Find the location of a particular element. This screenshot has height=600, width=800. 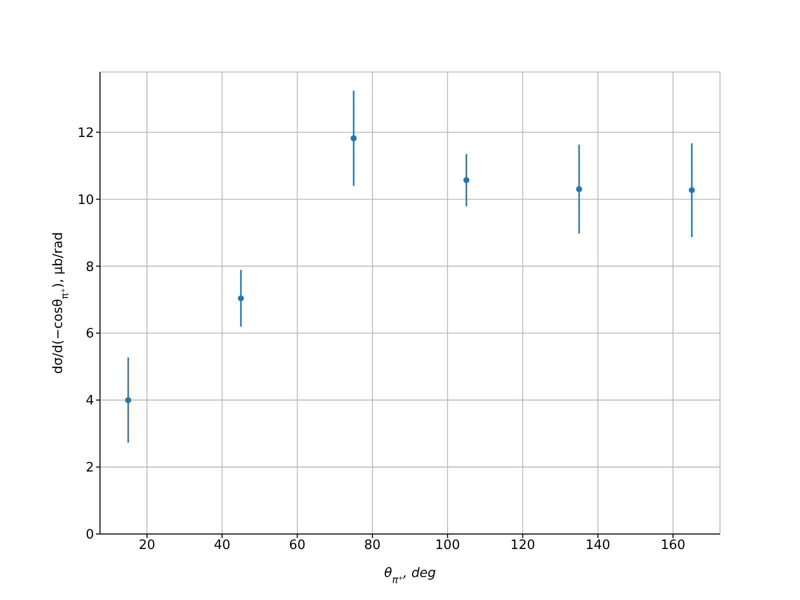

y-tick-label: 8 is located at coordinates (90, 267).